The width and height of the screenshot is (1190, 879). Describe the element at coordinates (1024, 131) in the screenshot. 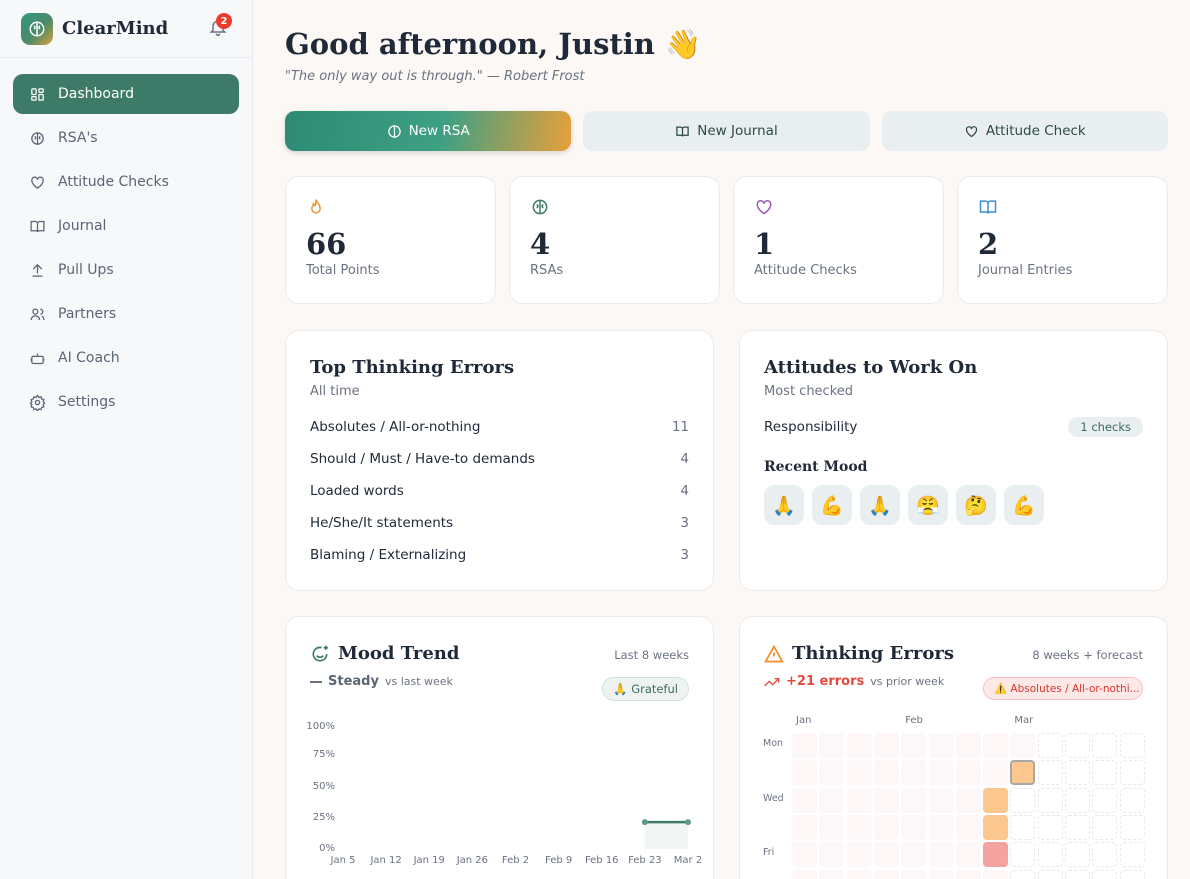

I see `attitude-check-button: Attitude Check` at that location.